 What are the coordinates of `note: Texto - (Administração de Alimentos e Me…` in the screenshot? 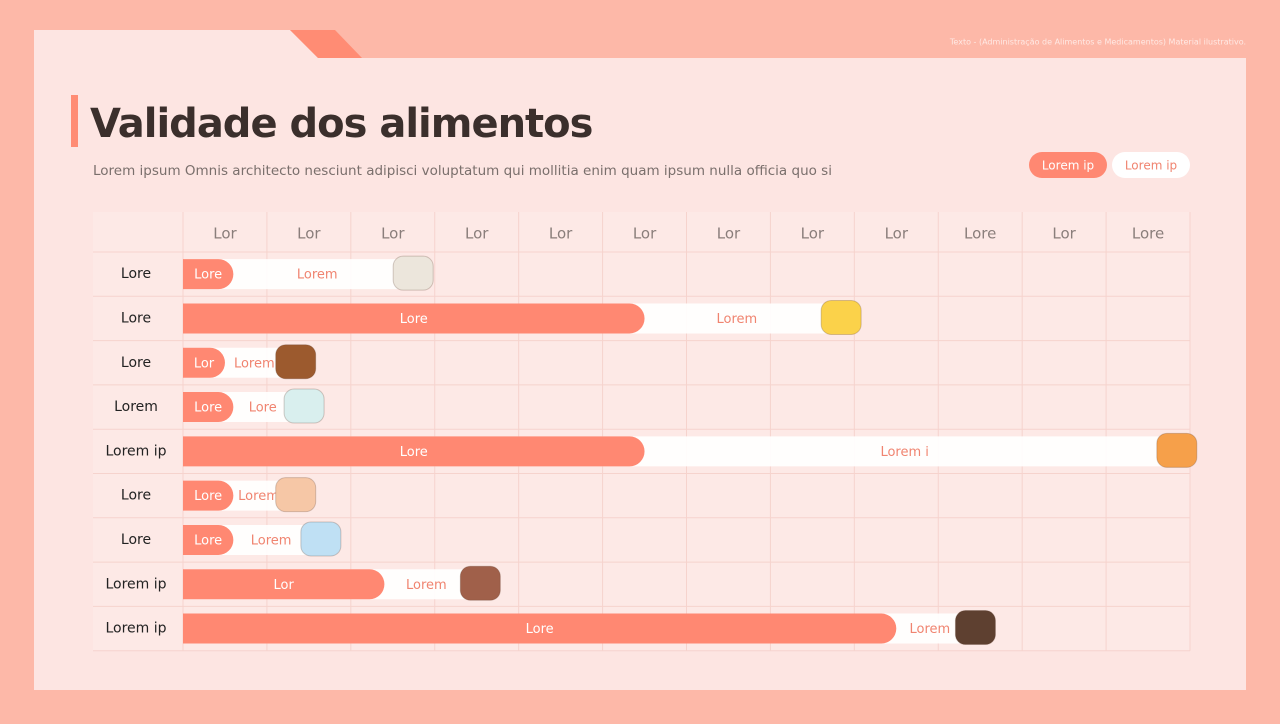 It's located at (1097, 42).